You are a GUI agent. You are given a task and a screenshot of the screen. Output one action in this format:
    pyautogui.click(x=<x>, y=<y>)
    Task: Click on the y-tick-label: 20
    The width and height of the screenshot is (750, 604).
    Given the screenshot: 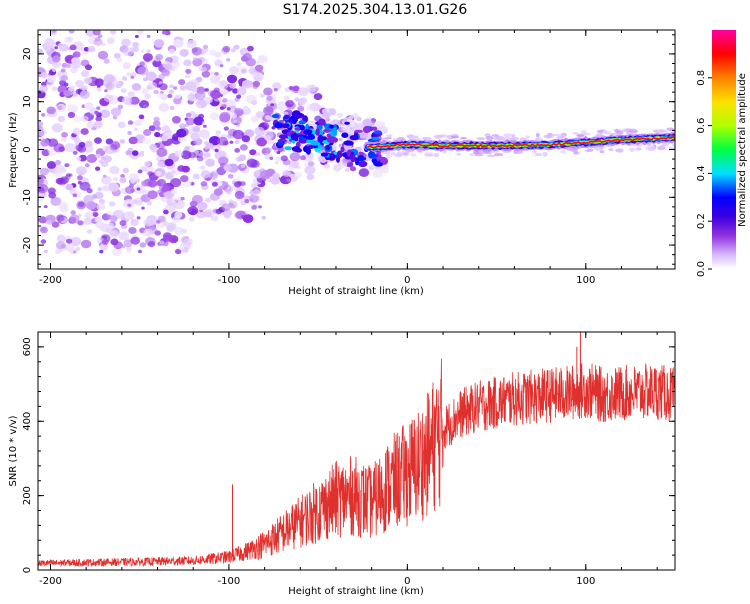 What is the action you would take?
    pyautogui.click(x=27, y=54)
    